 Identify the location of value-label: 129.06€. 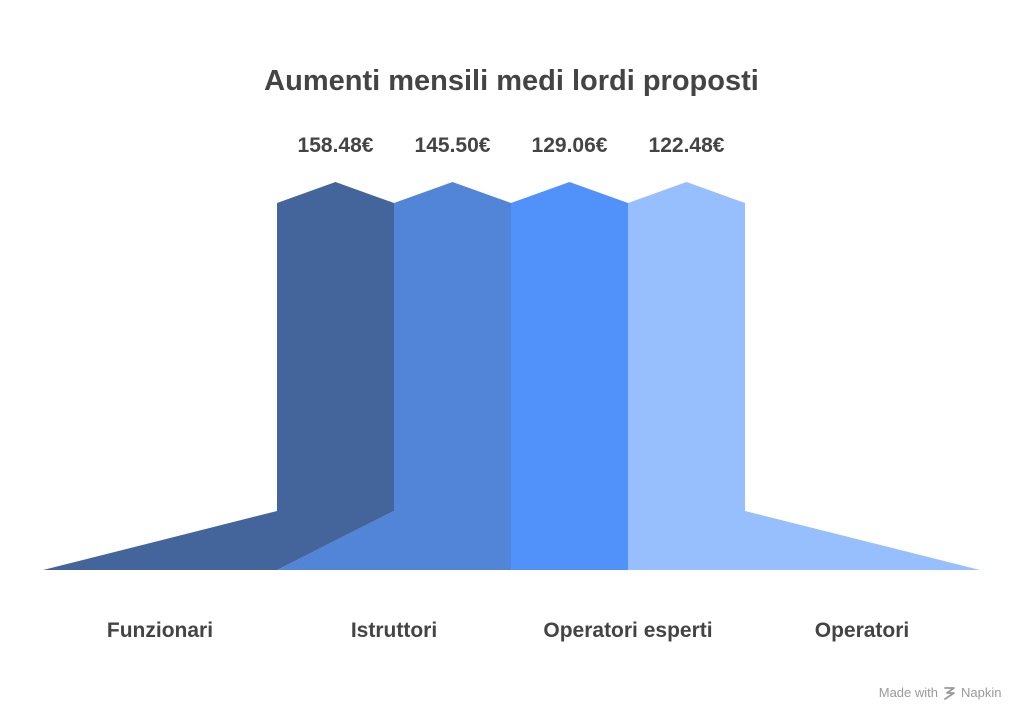
(570, 145).